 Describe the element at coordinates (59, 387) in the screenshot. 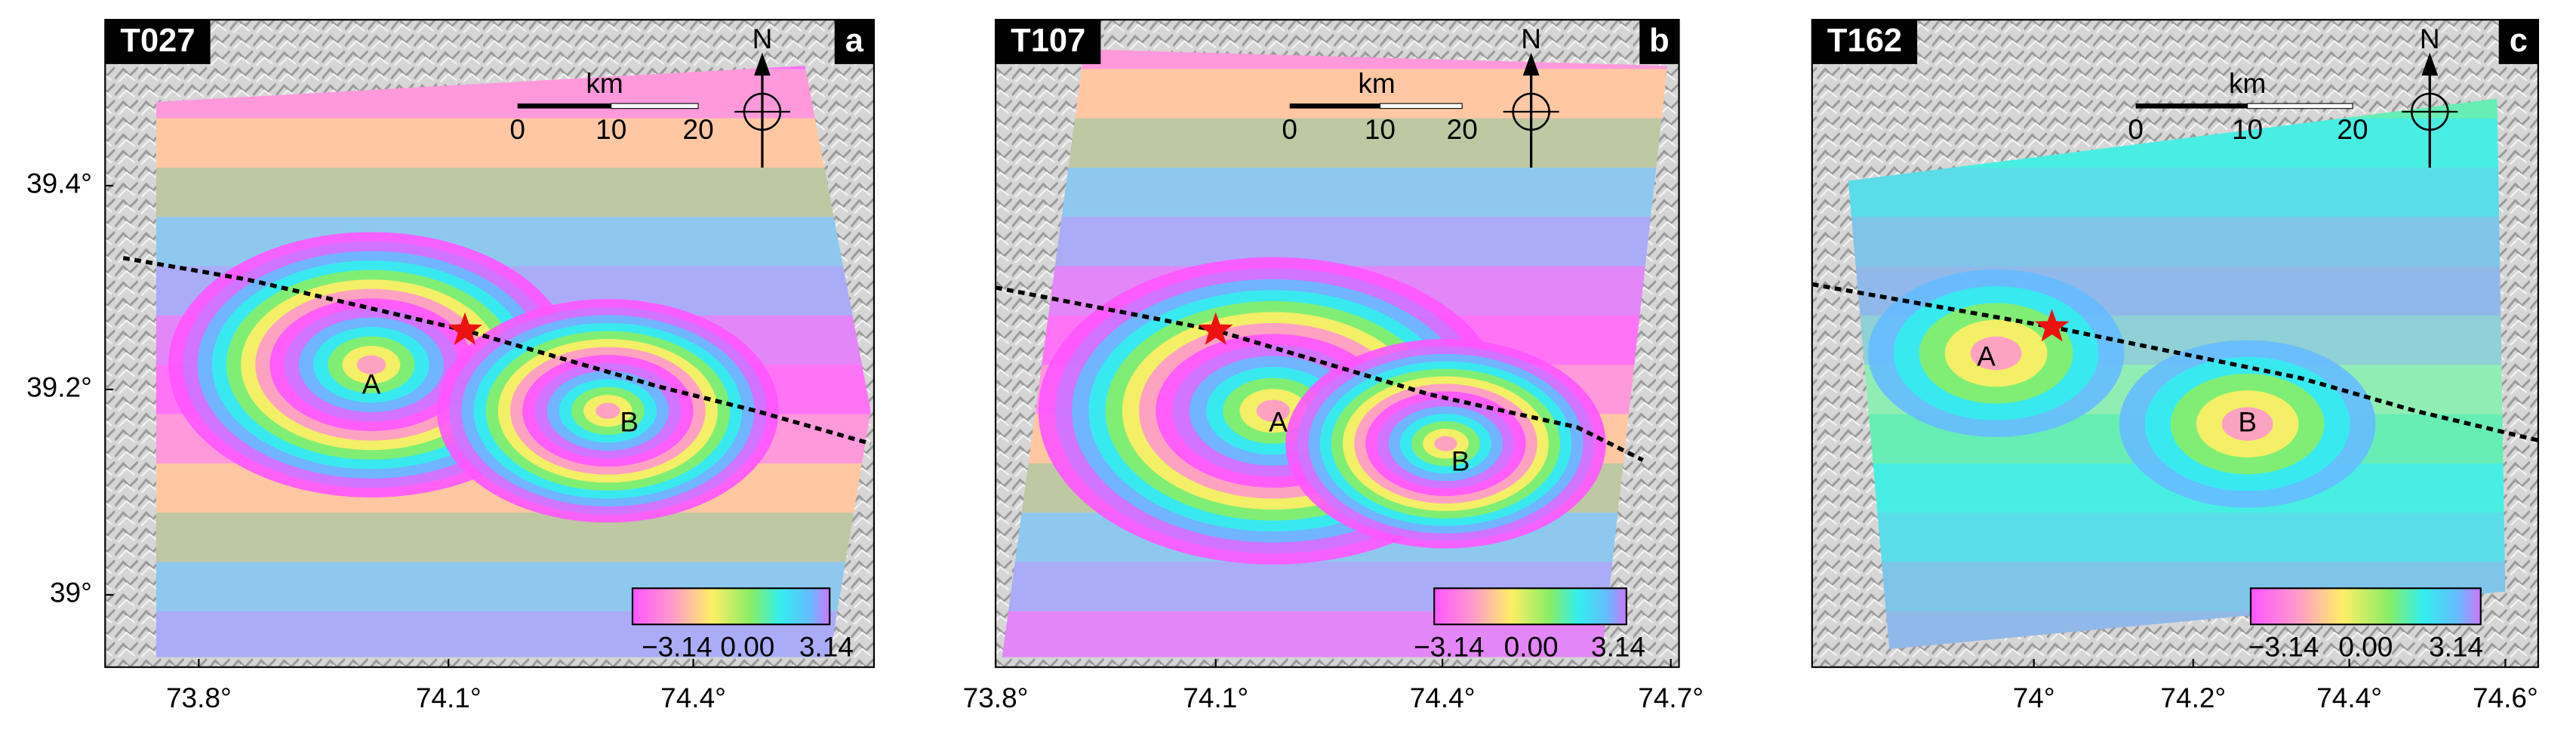

I see `lat-label: 39.2°` at that location.